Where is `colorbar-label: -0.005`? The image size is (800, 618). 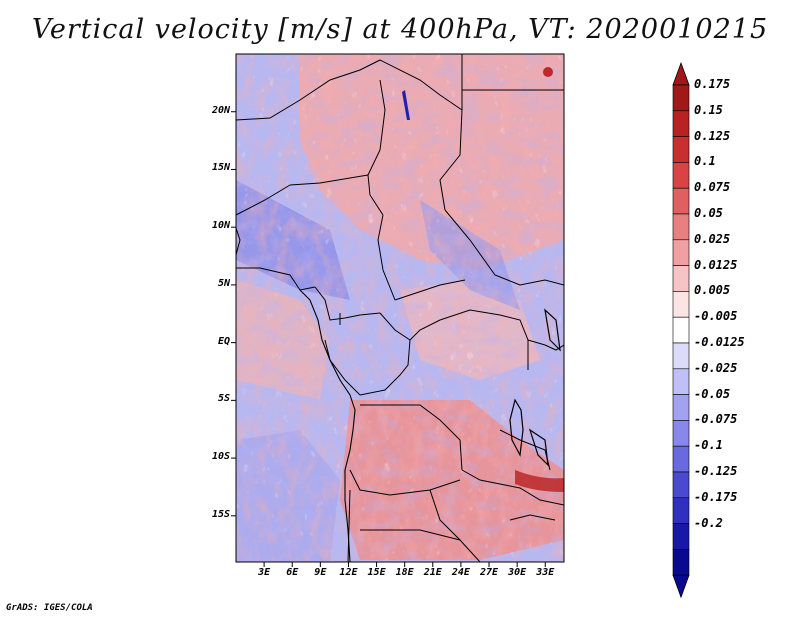
colorbar-label: -0.005 is located at coordinates (716, 316).